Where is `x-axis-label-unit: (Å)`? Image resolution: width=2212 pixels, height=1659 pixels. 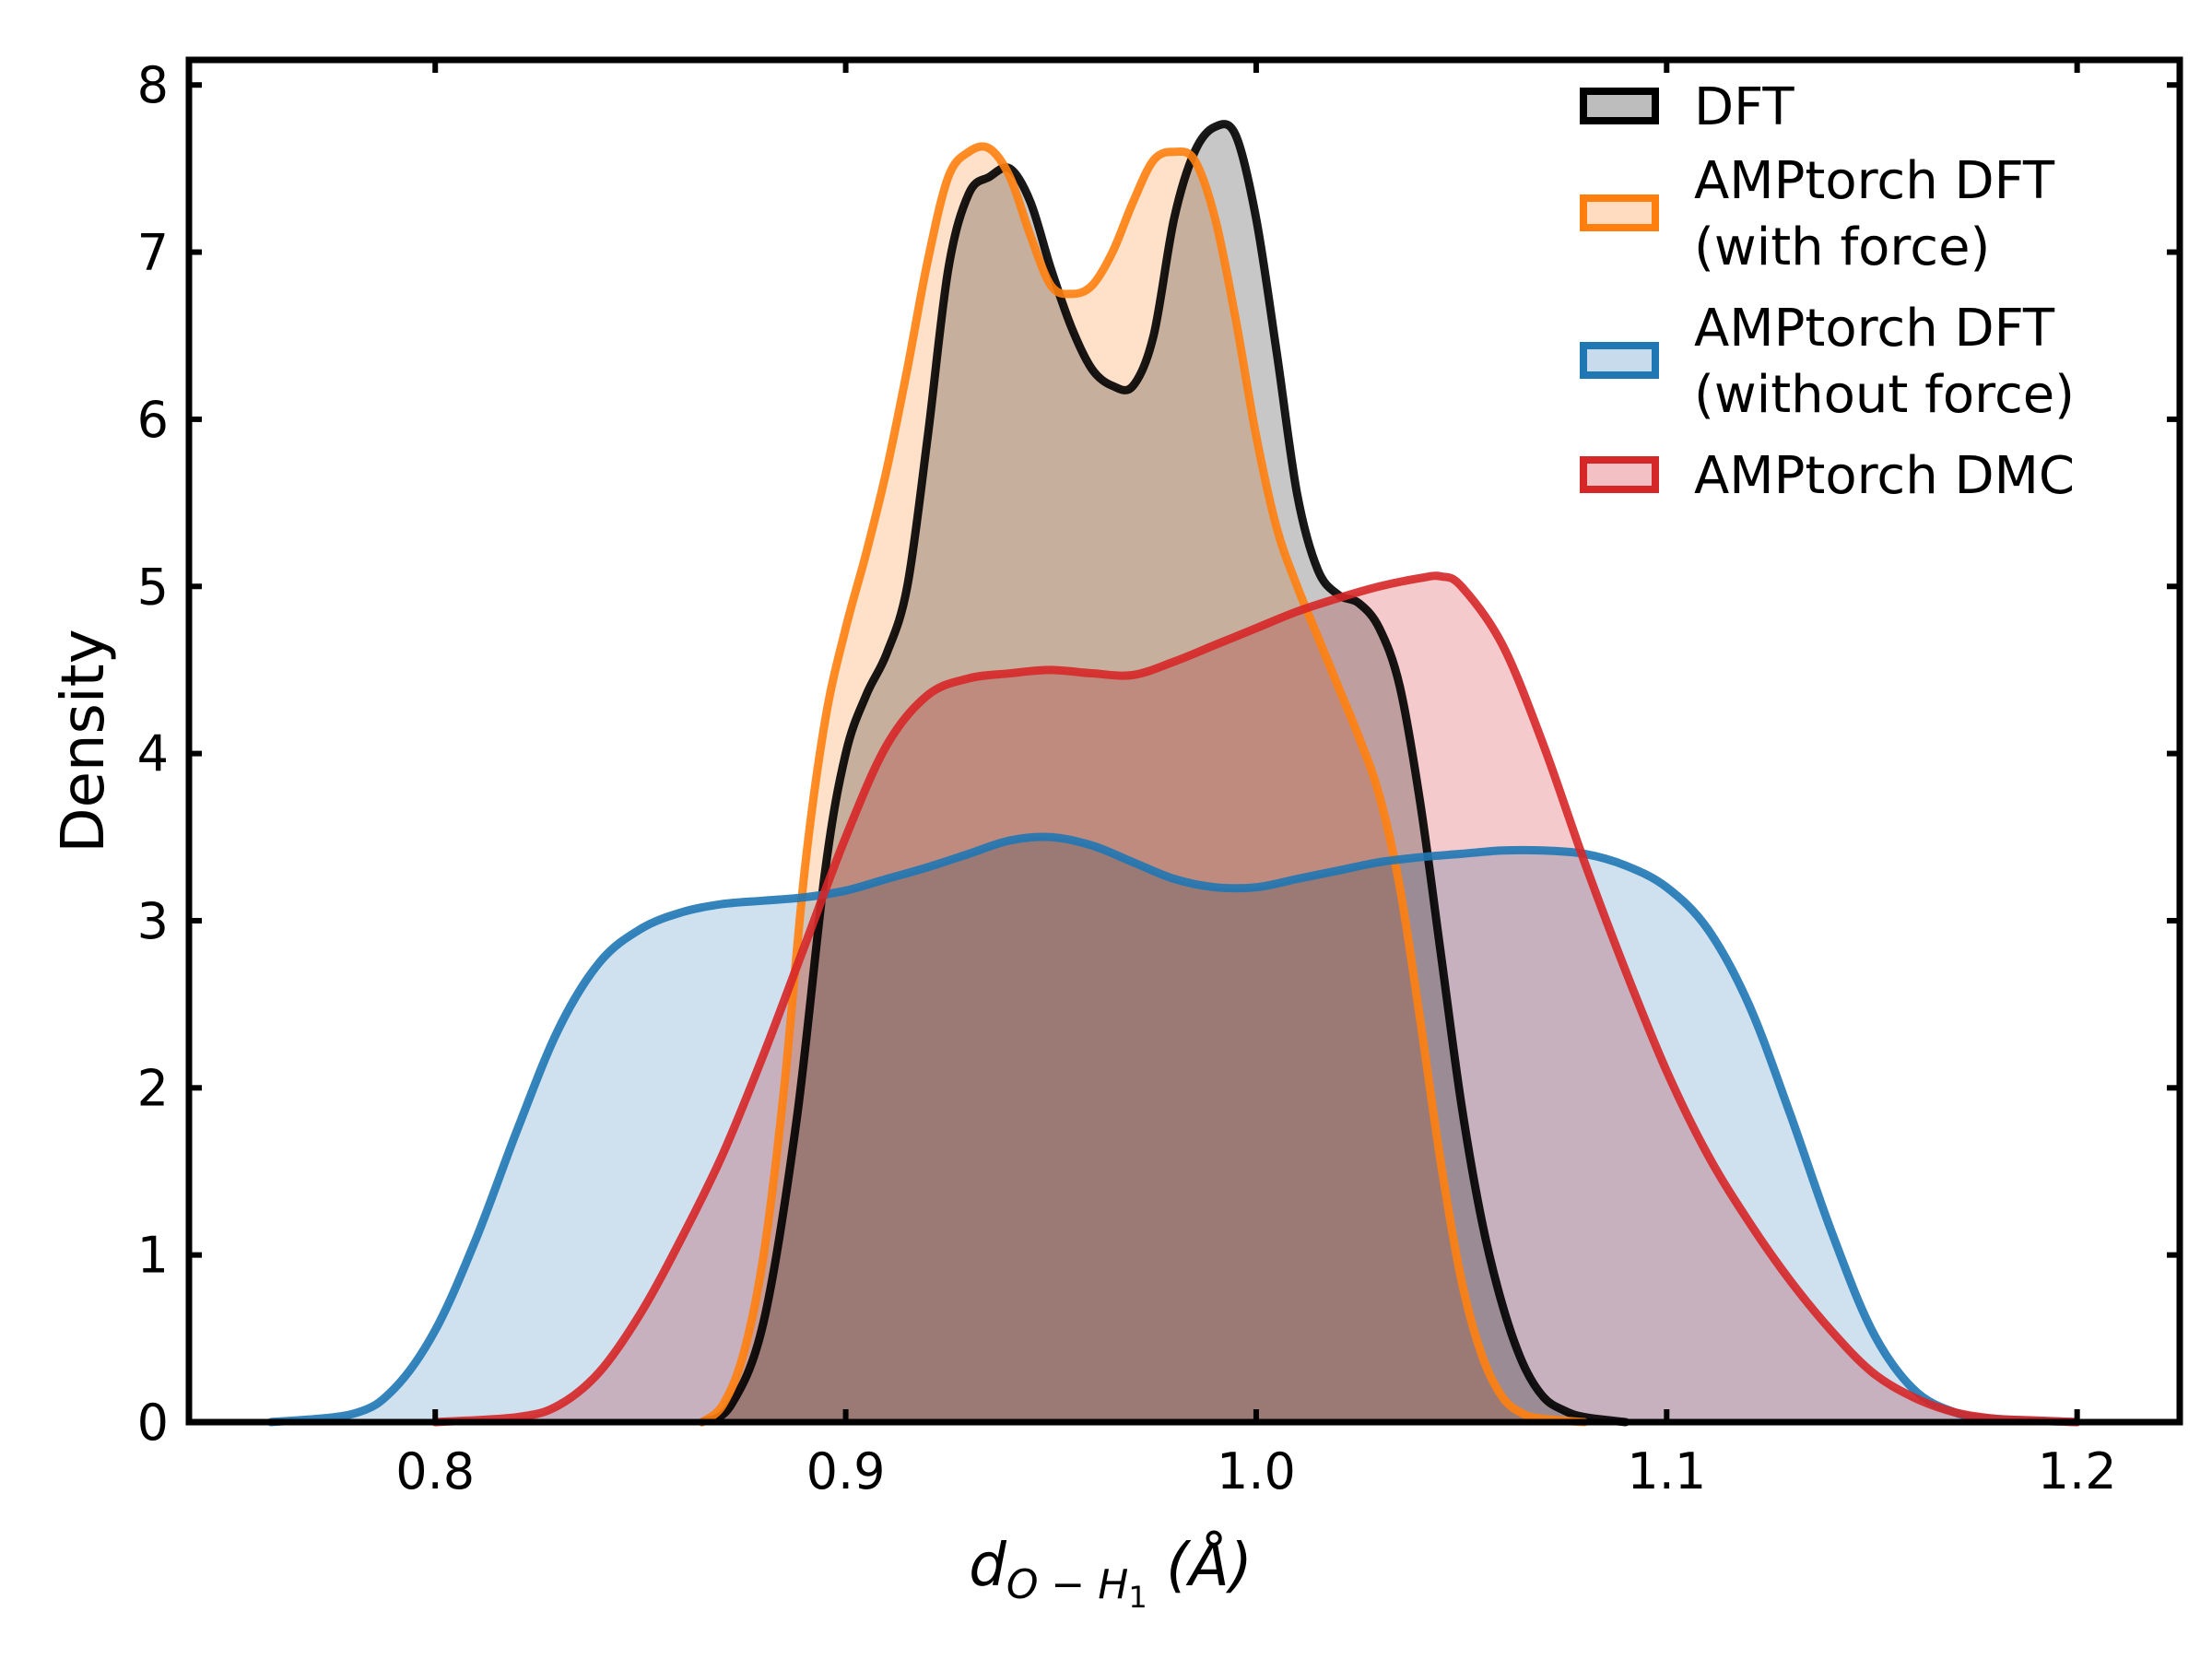 x-axis-label-unit: (Å) is located at coordinates (1200, 1565).